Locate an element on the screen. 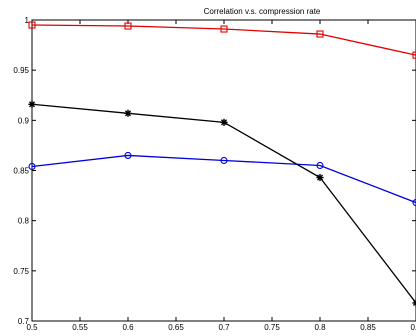 This screenshot has height=336, width=416. x-tick-label: 0.65 is located at coordinates (176, 327).